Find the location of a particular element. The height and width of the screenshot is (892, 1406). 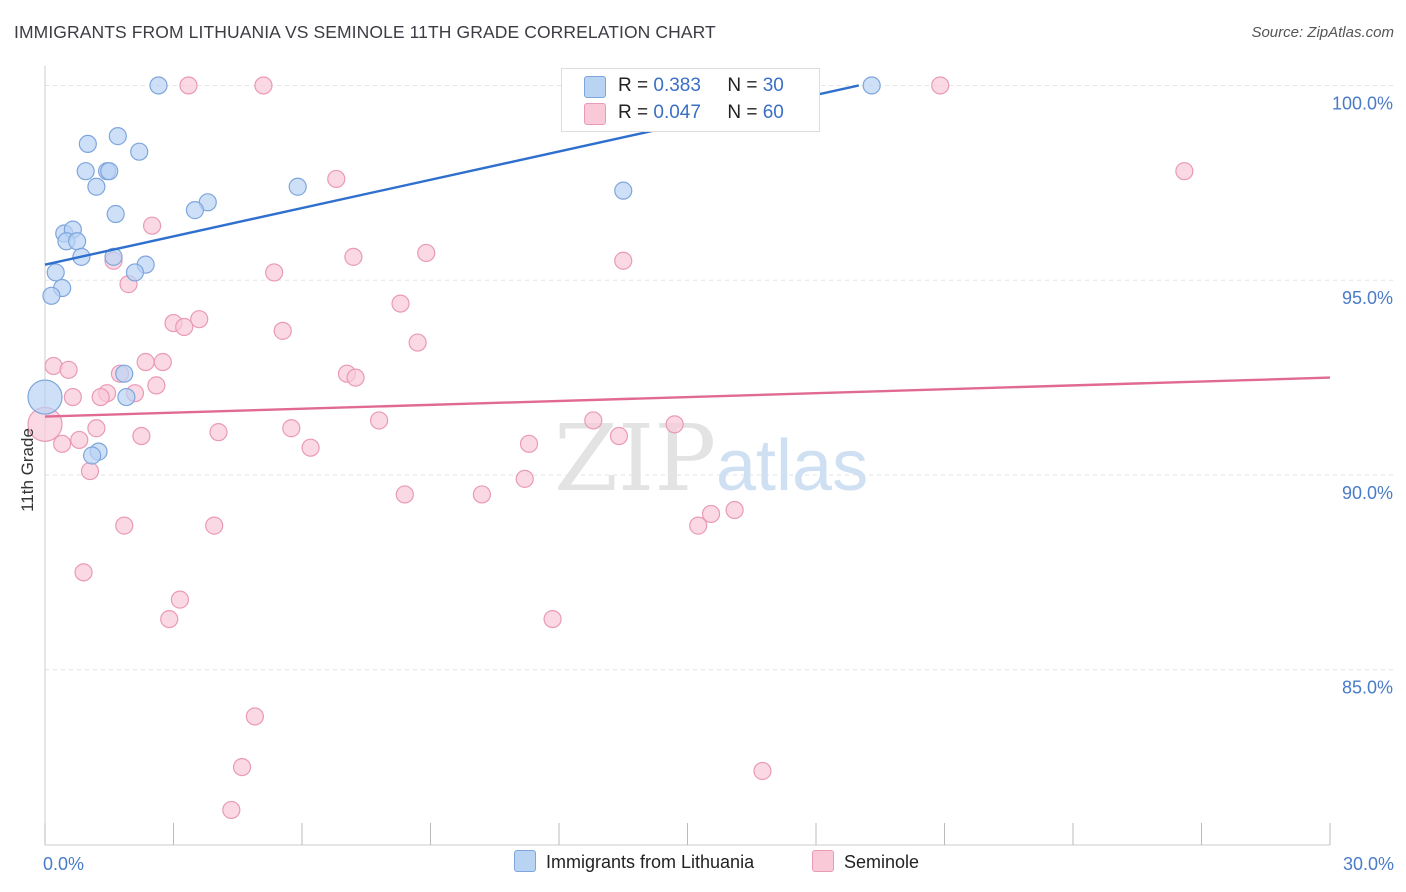

bottom-legend-swatch-seminole is located at coordinates (823, 861).